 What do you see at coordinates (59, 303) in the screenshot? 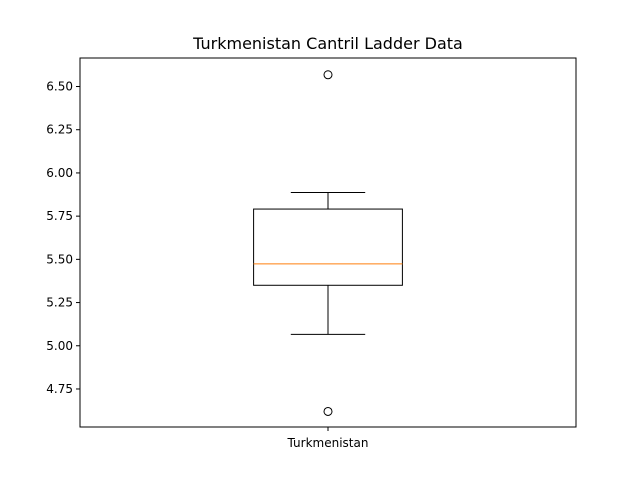
I see `y-tick-label: 5.25` at bounding box center [59, 303].